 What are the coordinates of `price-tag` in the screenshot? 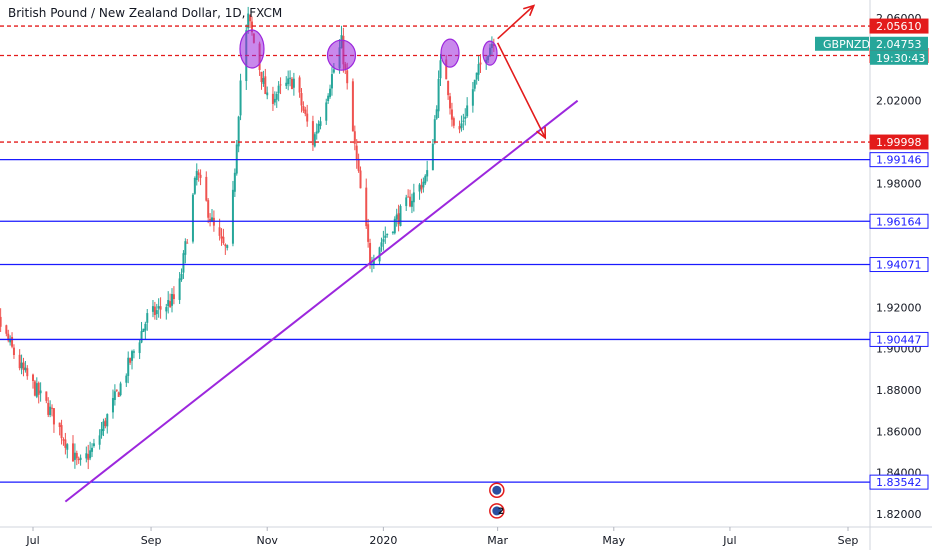 It's located at (899, 43).